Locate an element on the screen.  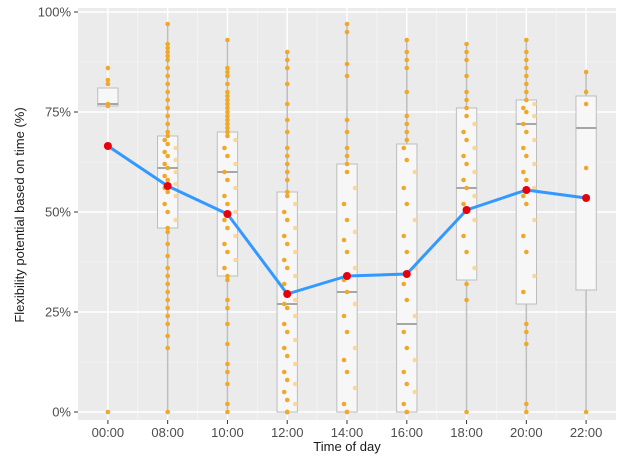
mean-marker-18:00 is located at coordinates (466, 210).